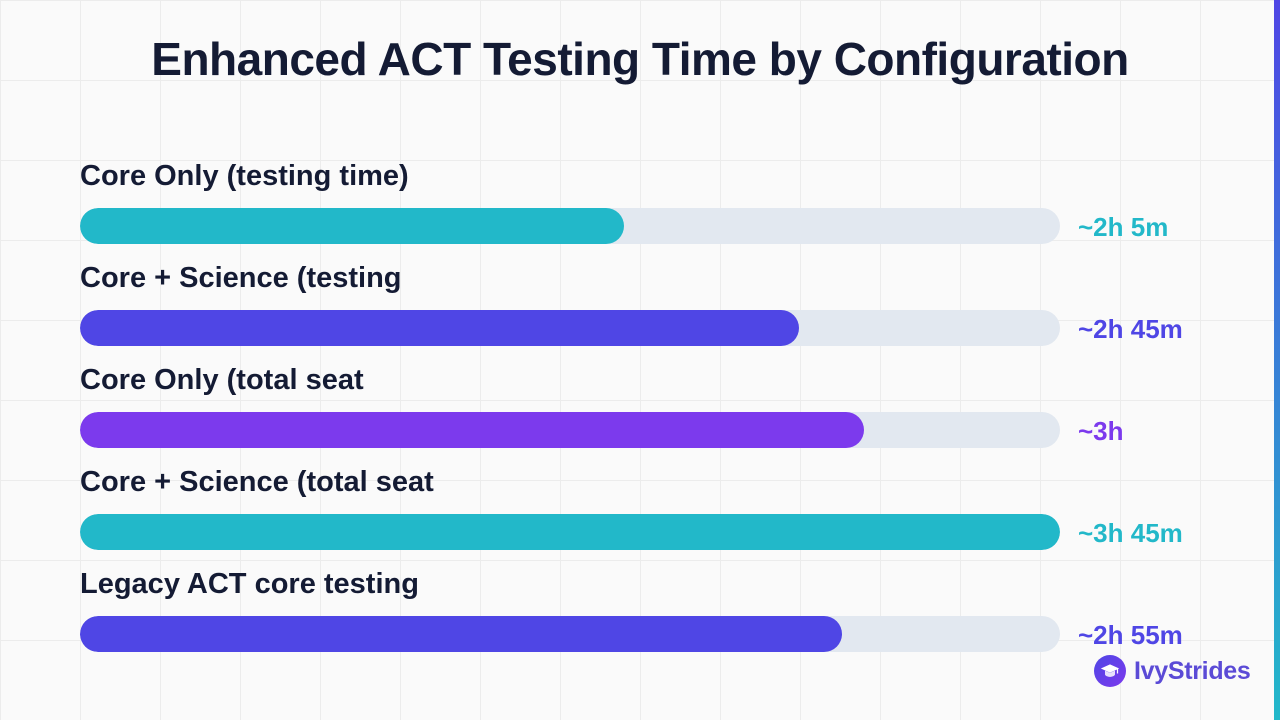  What do you see at coordinates (249, 584) in the screenshot?
I see `bar-label: Legacy ACT core testing` at bounding box center [249, 584].